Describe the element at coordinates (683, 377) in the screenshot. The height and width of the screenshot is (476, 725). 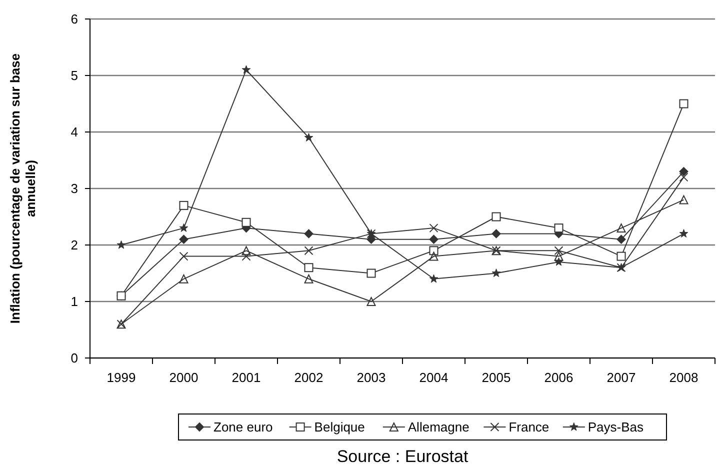
I see `x-tick-label: 2008` at that location.